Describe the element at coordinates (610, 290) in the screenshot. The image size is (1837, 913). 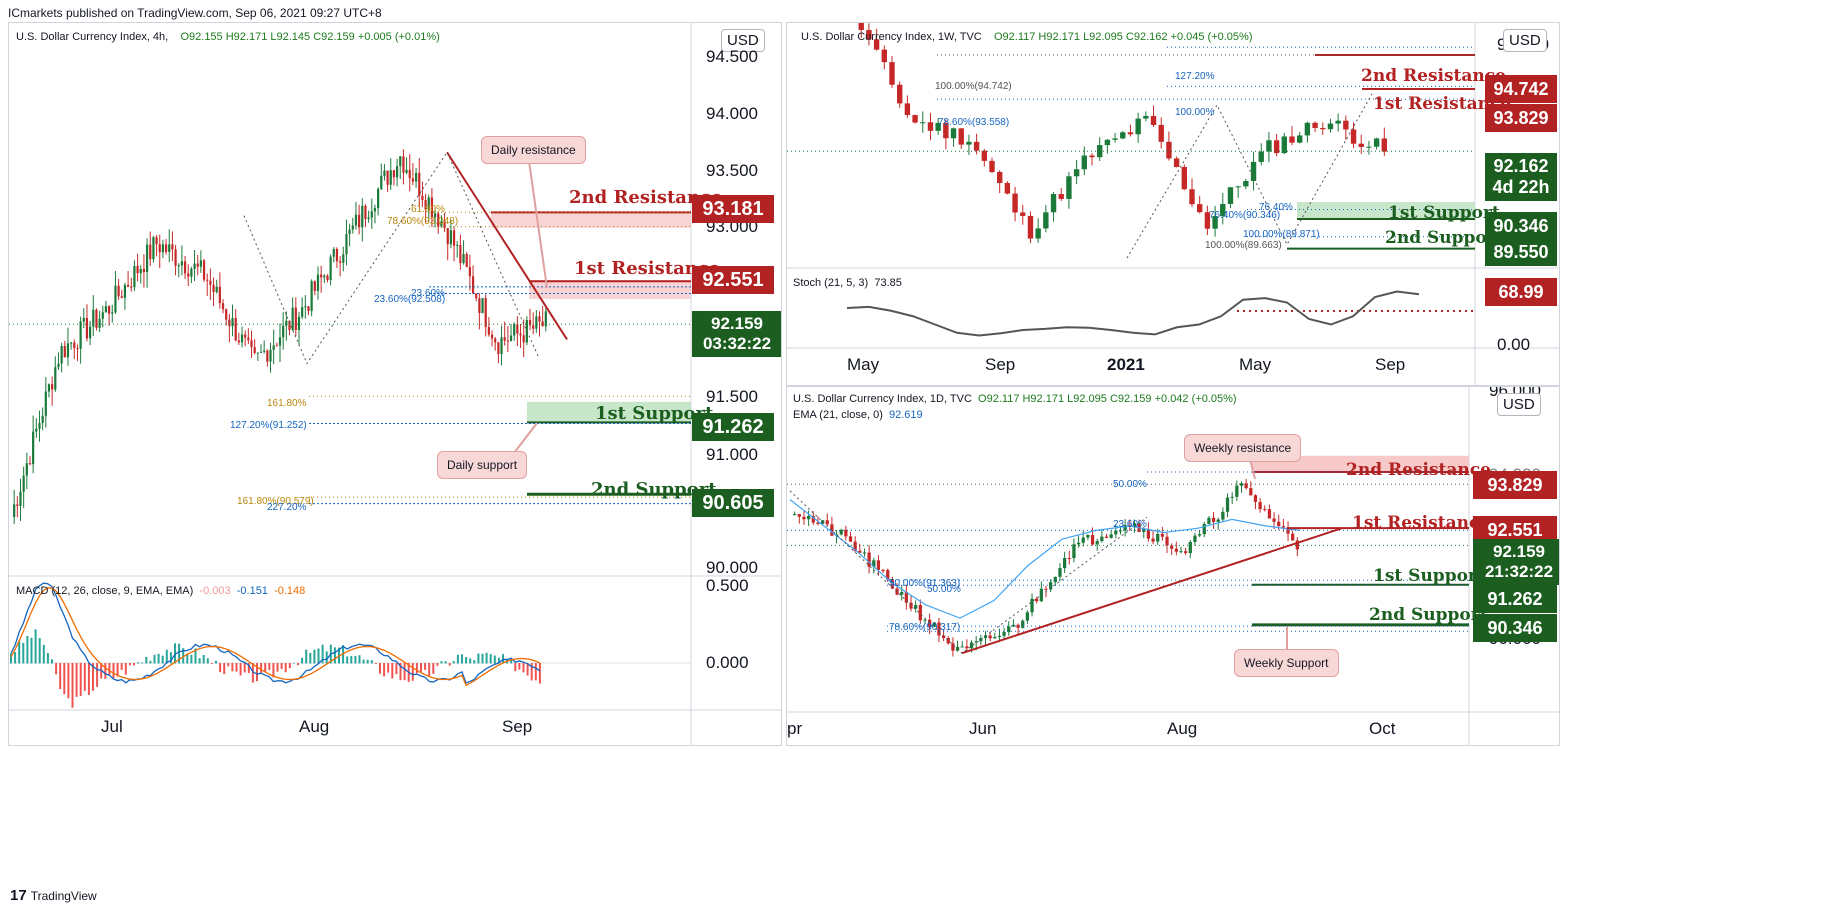
I see `r1-zone-4h` at that location.